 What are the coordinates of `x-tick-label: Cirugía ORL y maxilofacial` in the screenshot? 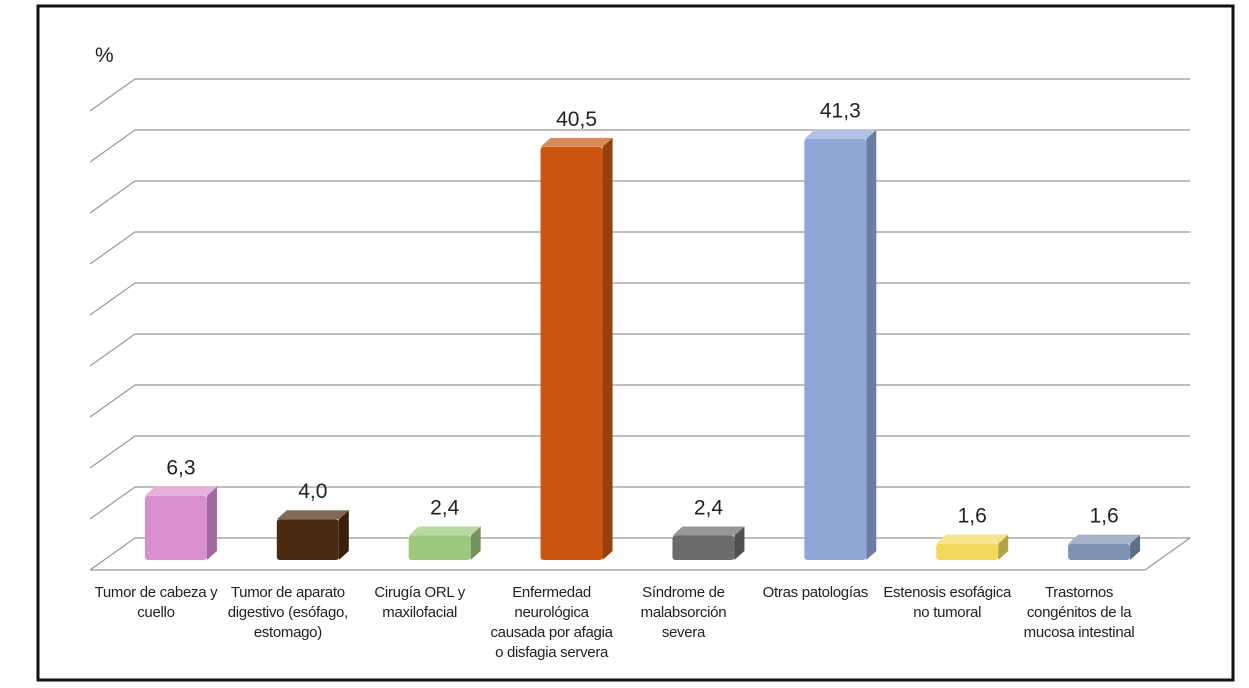 It's located at (419, 602).